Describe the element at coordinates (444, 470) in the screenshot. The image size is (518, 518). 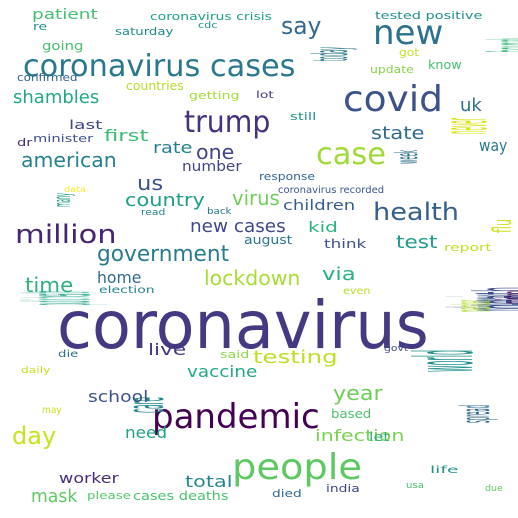
I see `word-life: life` at that location.